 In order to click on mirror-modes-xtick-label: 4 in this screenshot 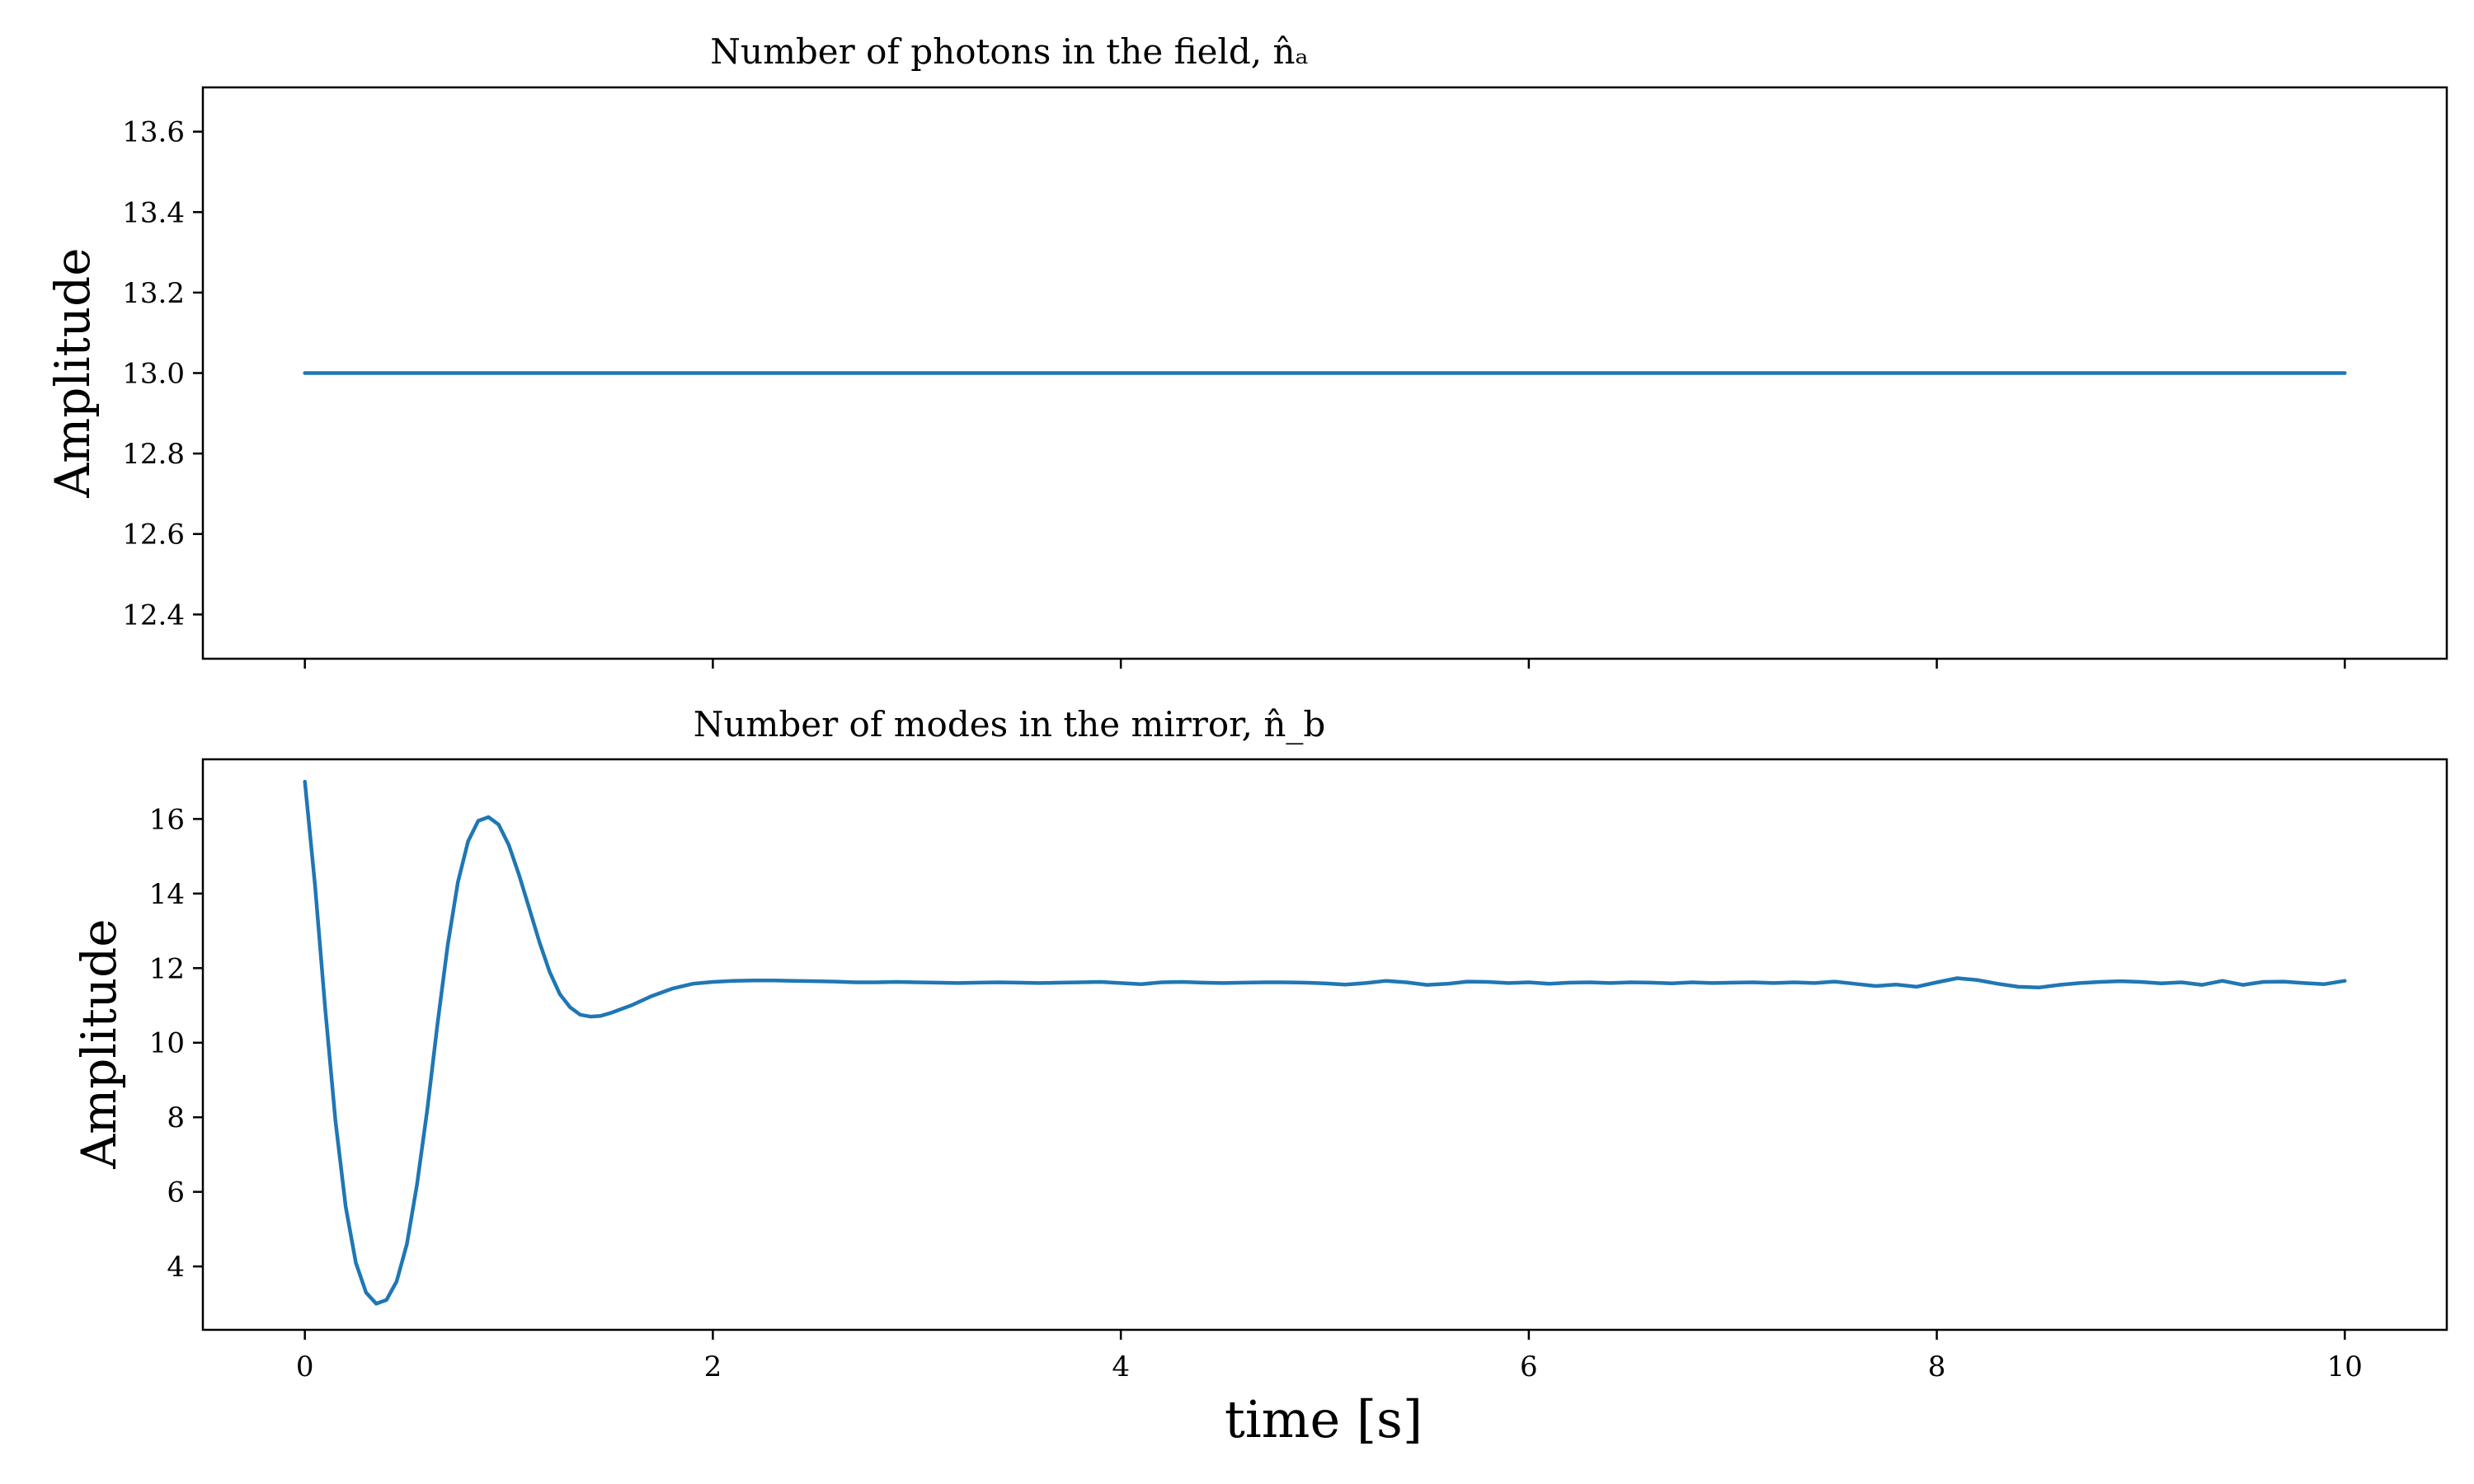, I will do `click(1121, 1366)`.